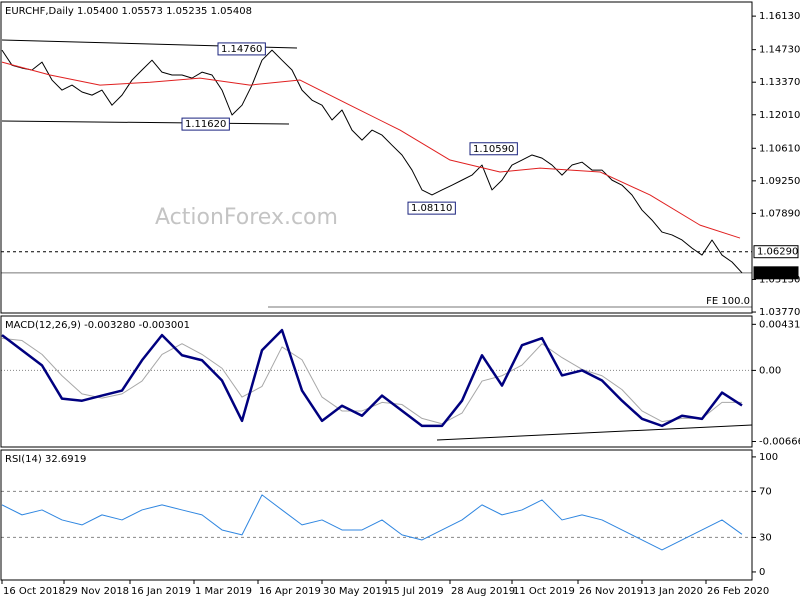 The image size is (800, 600). I want to click on y-tick-label: 1.13370, so click(779, 82).